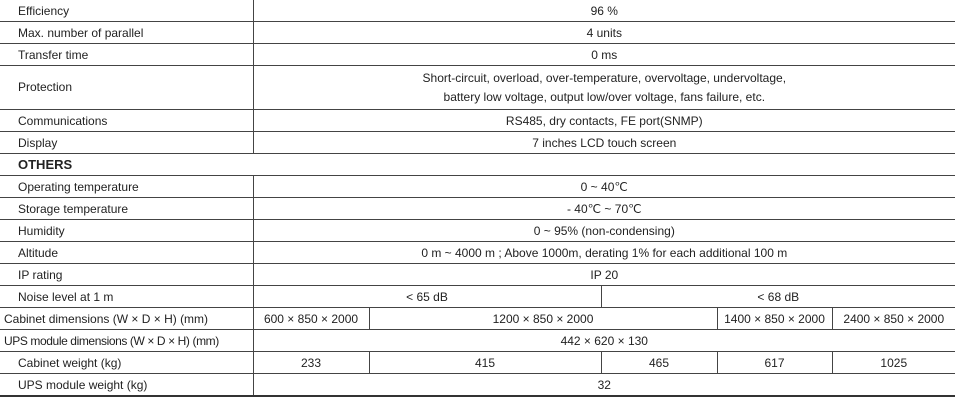  What do you see at coordinates (658, 362) in the screenshot?
I see `spec-value: 465` at bounding box center [658, 362].